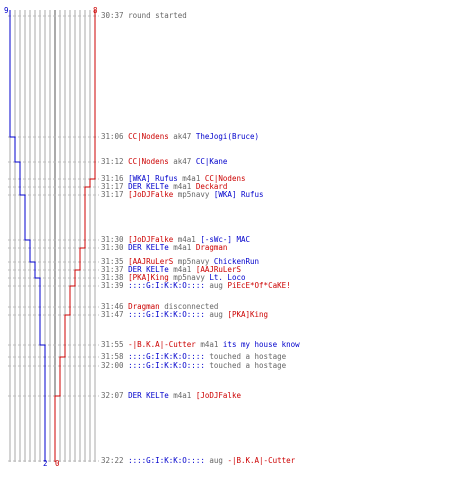  Describe the element at coordinates (189, 306) in the screenshot. I see `event-action: disconnected` at that location.